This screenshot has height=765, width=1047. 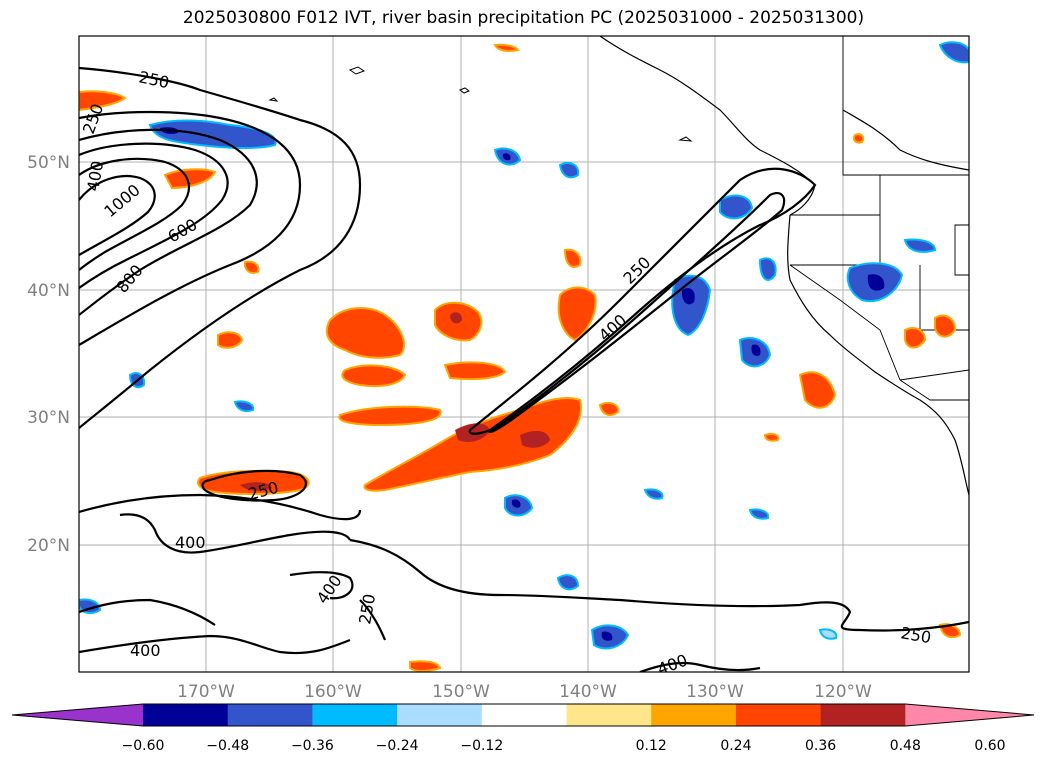 What do you see at coordinates (48, 546) in the screenshot?
I see `lat-tick-label: 20°N` at bounding box center [48, 546].